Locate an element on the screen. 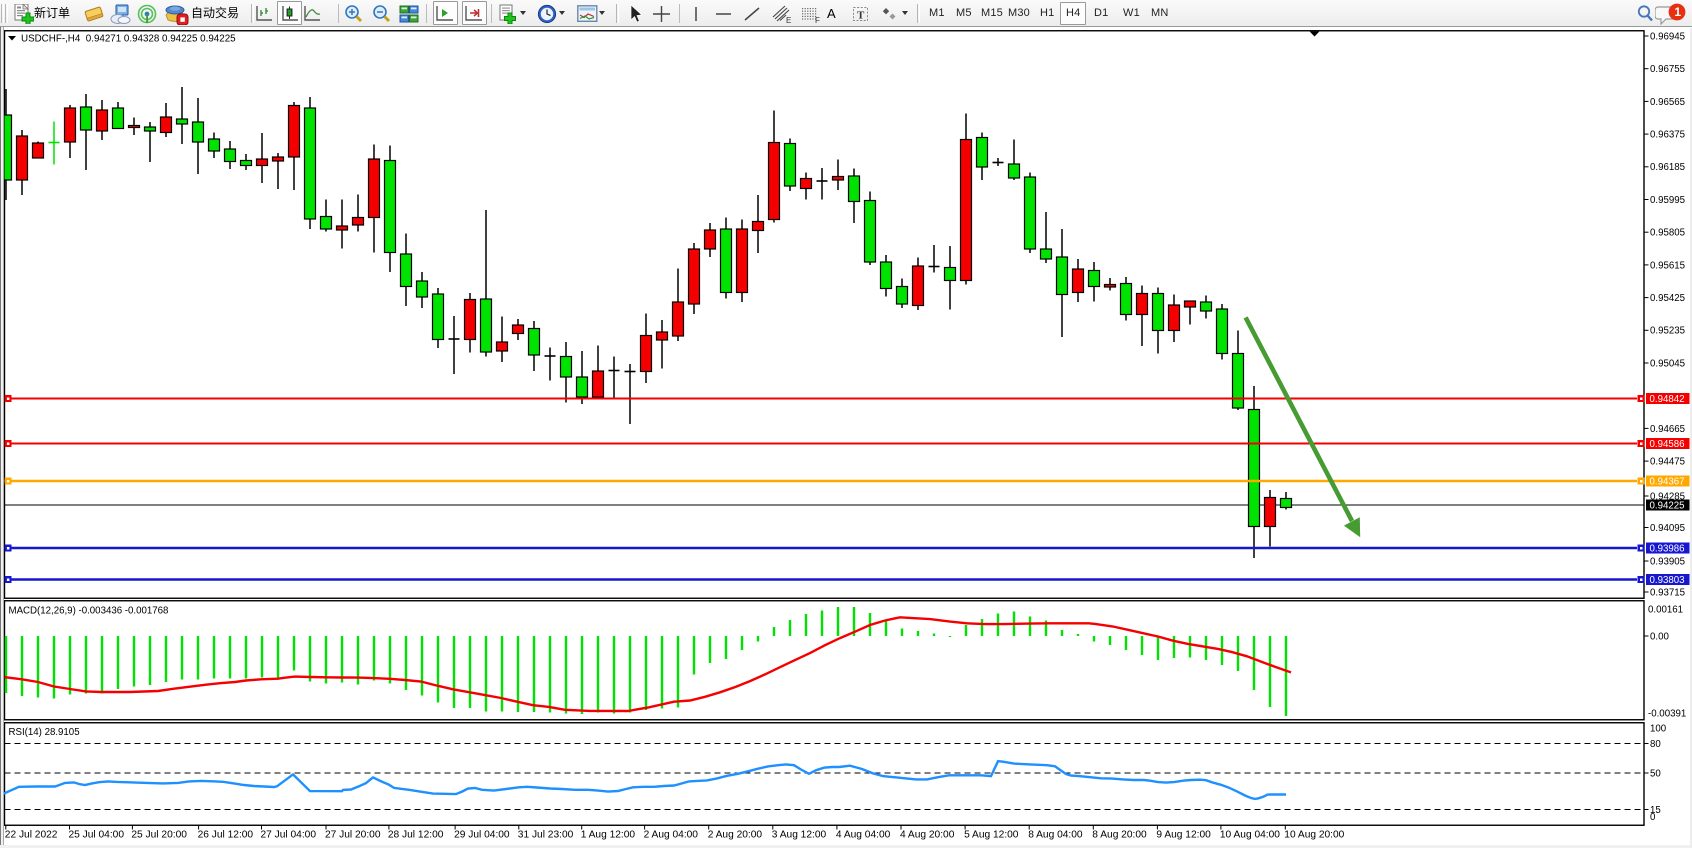 The width and height of the screenshot is (1692, 848). svg-text: 50 is located at coordinates (1655, 773).